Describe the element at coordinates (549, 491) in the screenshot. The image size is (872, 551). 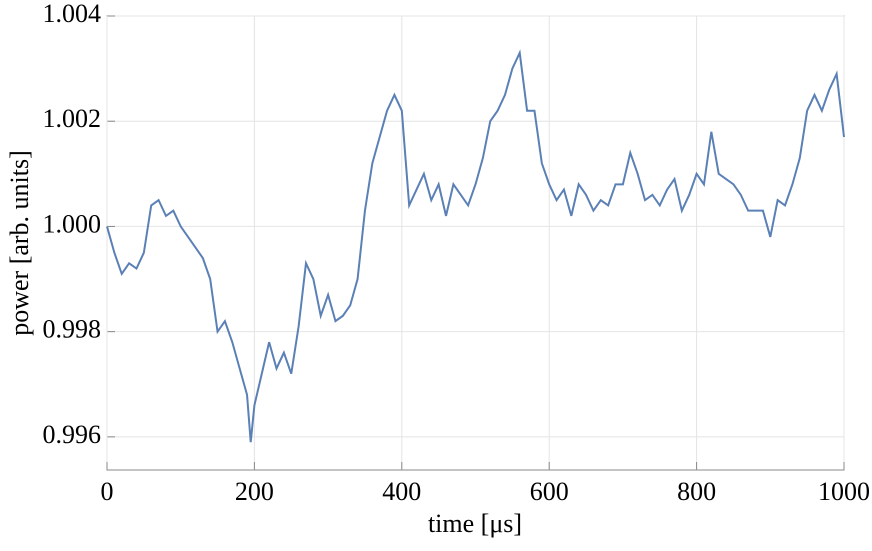
I see `x-tick-label: 600` at that location.